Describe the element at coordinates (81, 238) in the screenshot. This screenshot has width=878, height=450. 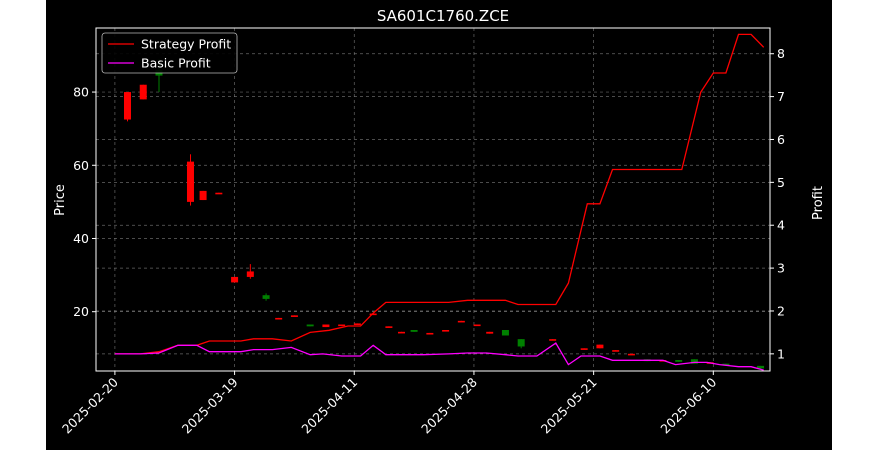
I see `left-tick-label-1: 40` at that location.